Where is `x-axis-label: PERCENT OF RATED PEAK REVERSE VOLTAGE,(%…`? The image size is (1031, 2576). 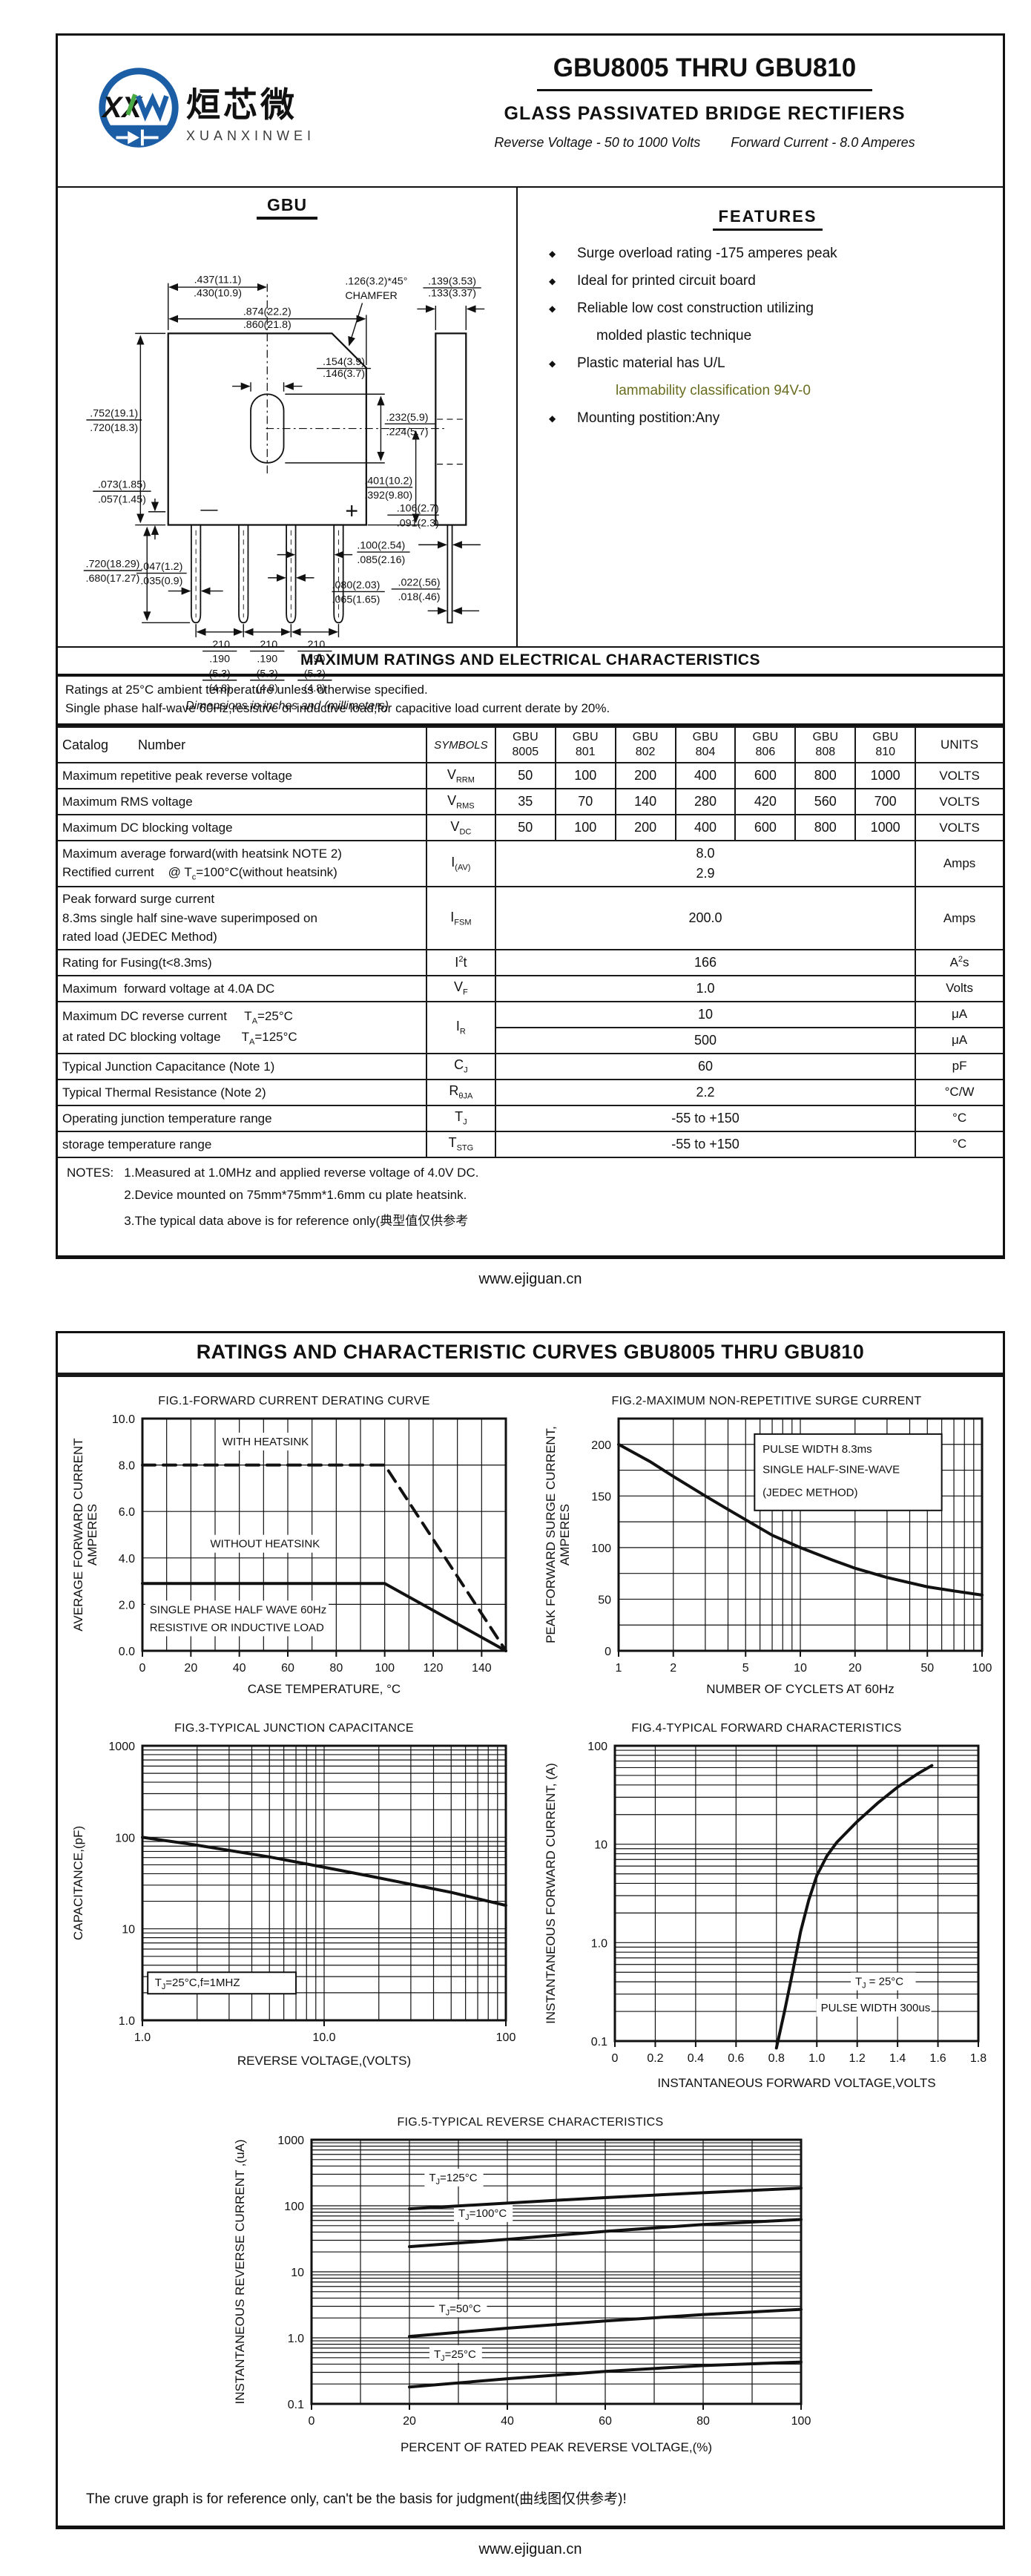 x-axis-label: PERCENT OF RATED PEAK REVERSE VOLTAGE,(%… is located at coordinates (556, 2447).